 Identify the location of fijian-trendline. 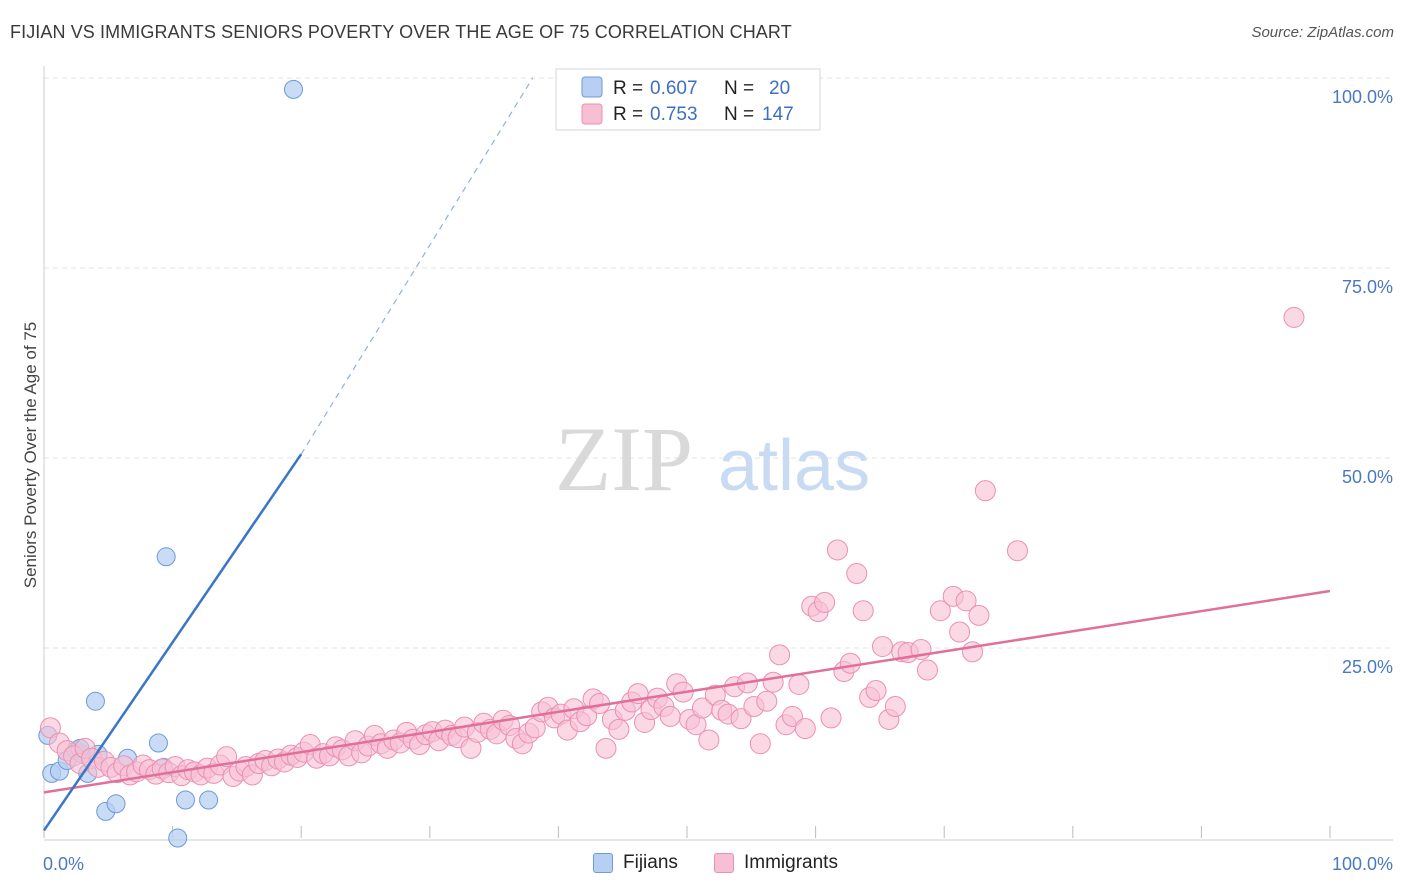
(172, 642).